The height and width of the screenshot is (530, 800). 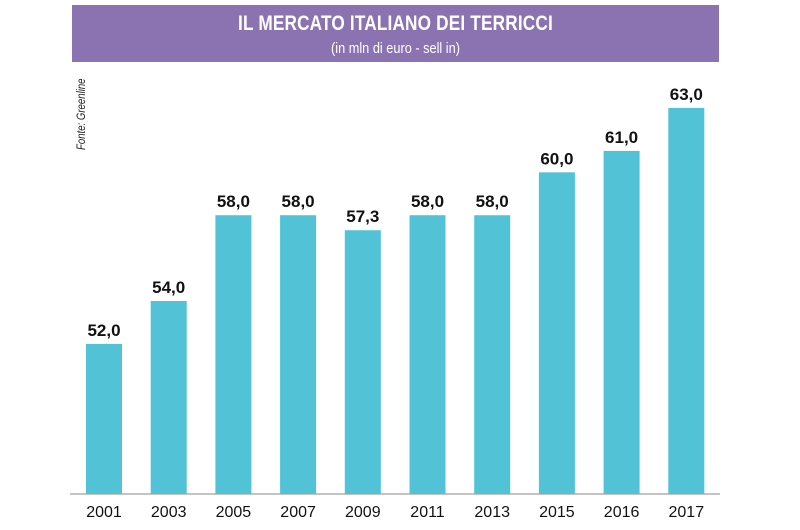 What do you see at coordinates (298, 354) in the screenshot?
I see `bar-2007` at bounding box center [298, 354].